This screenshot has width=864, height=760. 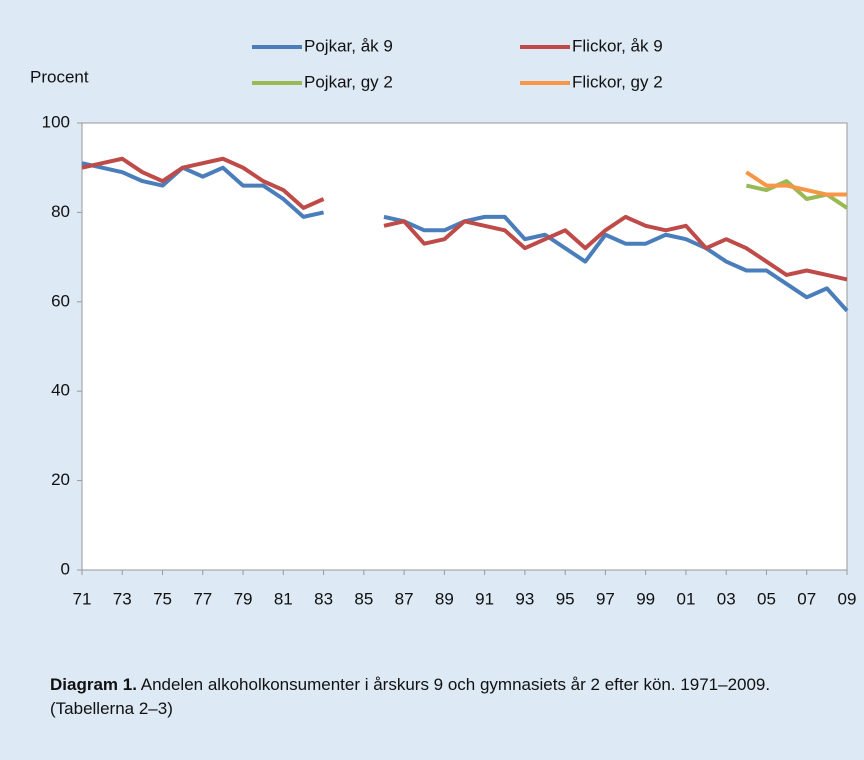 What do you see at coordinates (59, 76) in the screenshot?
I see `y-axis-label: Procent` at bounding box center [59, 76].